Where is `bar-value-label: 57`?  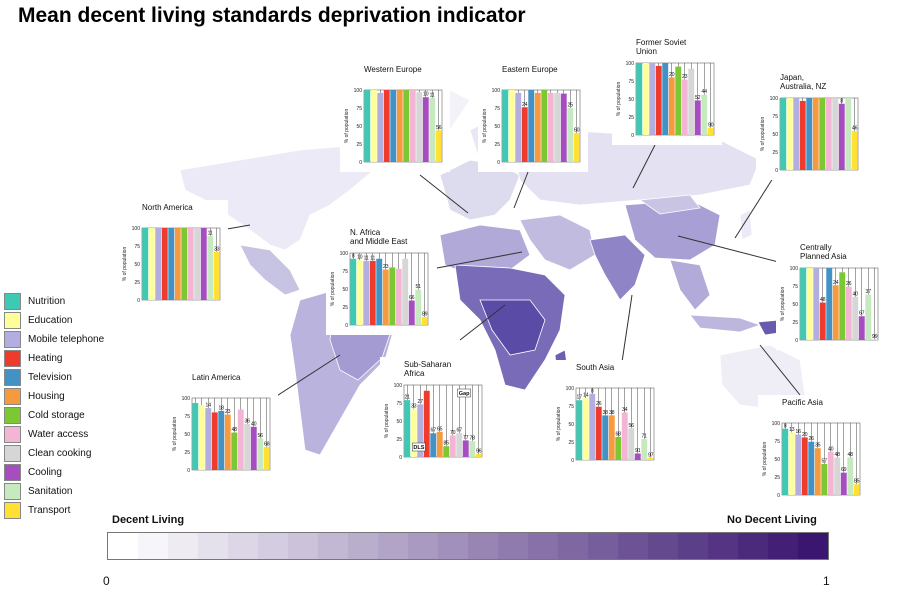 bar-value-label: 57 is located at coordinates (824, 462).